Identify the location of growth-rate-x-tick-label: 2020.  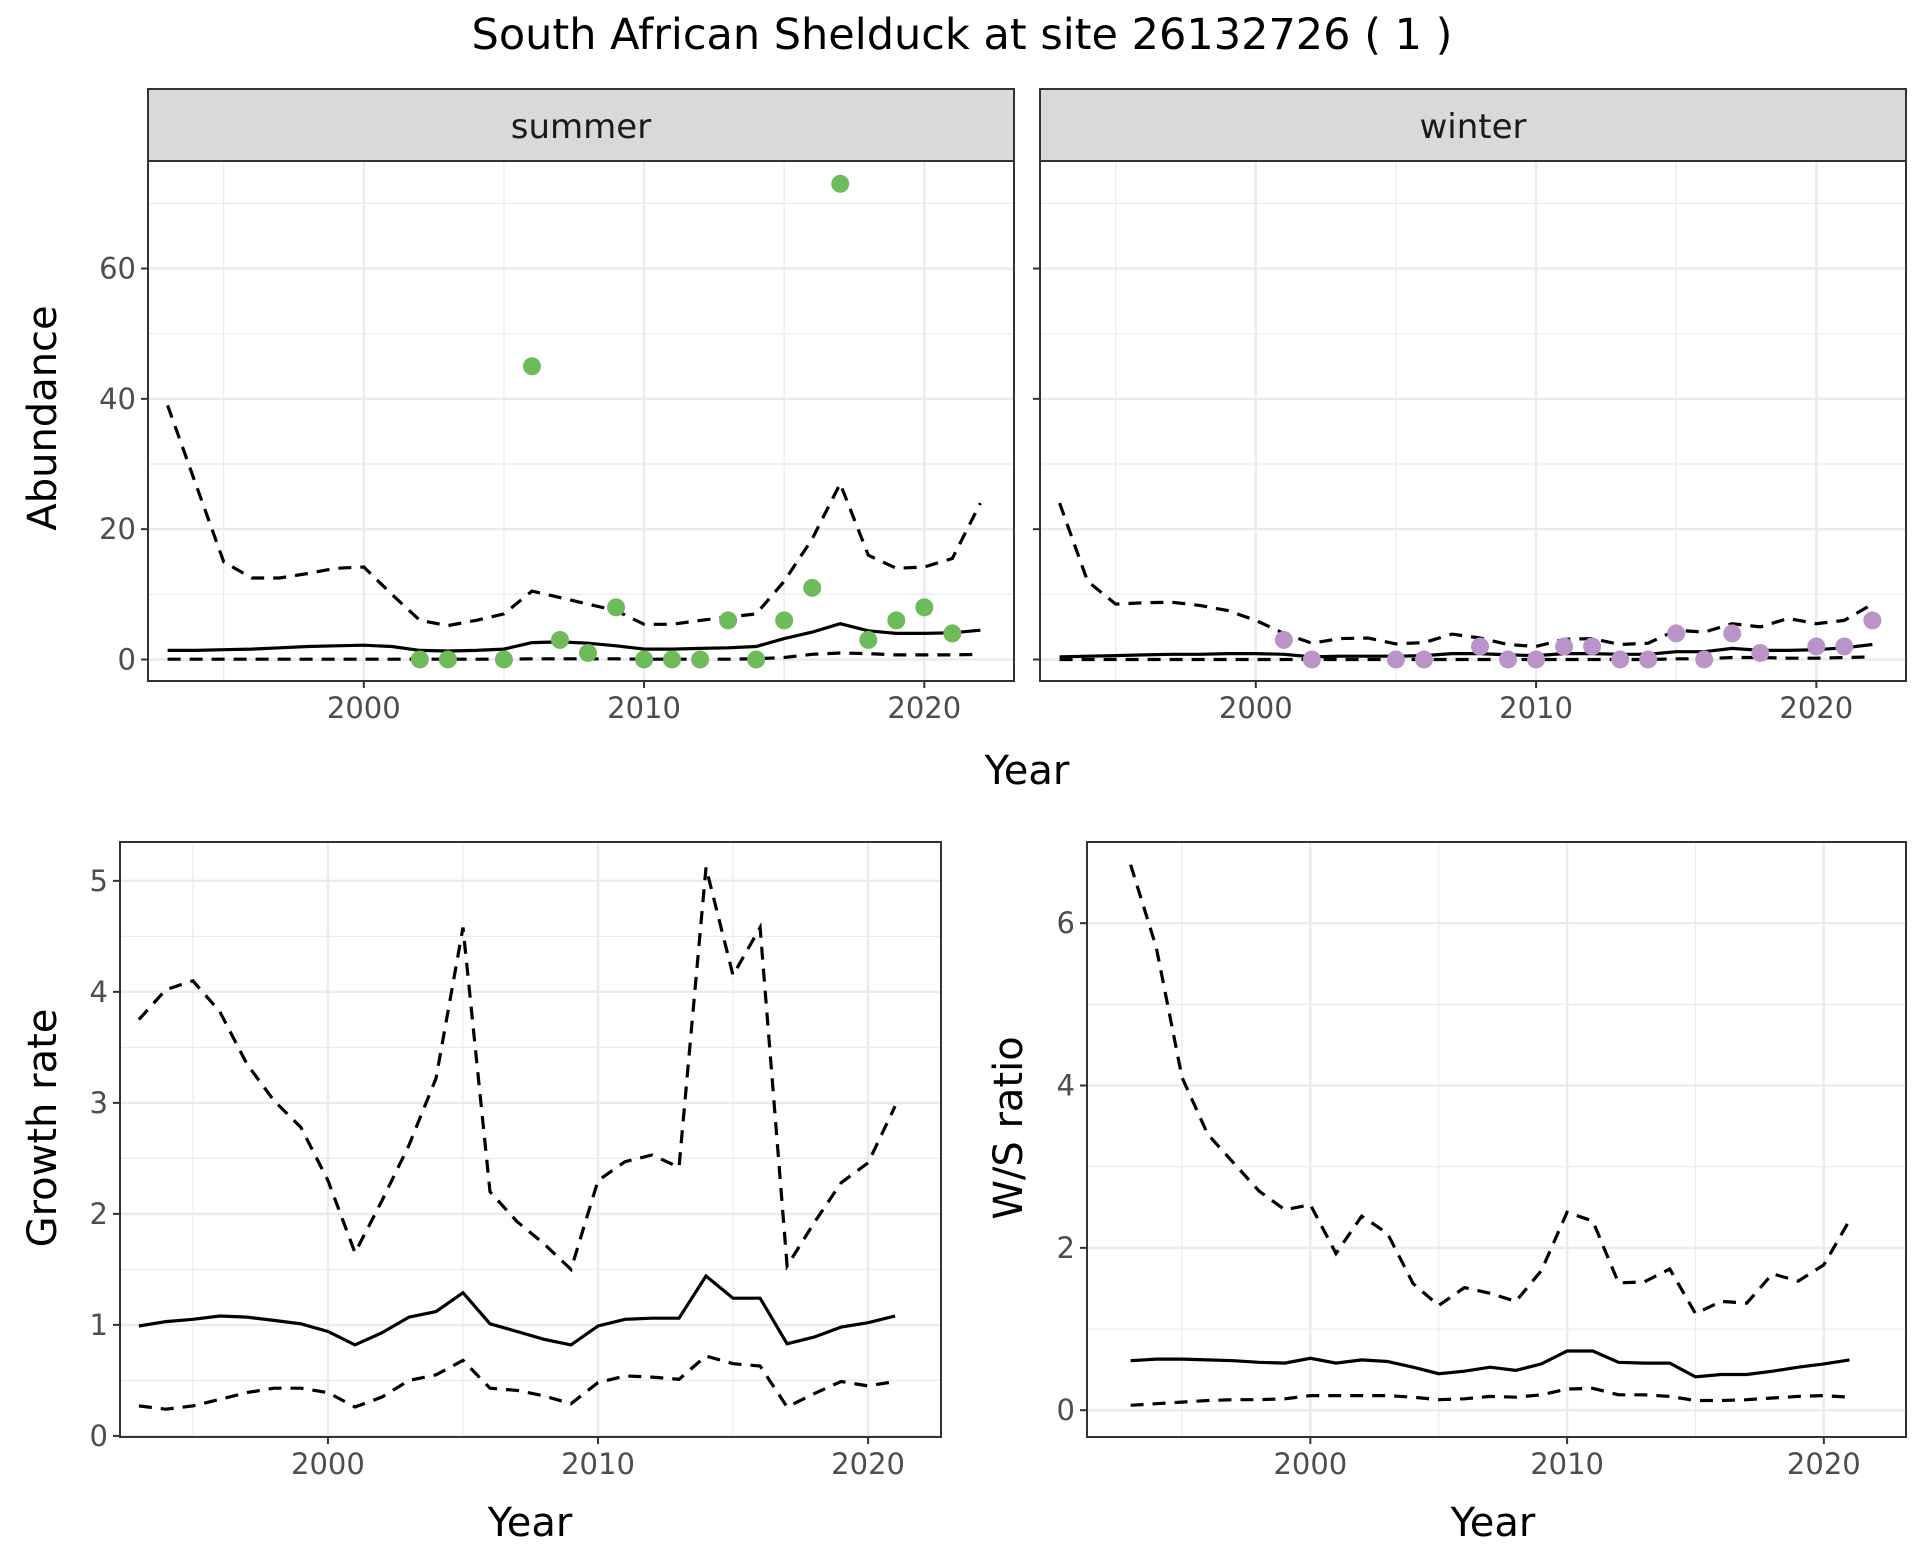
(868, 1464).